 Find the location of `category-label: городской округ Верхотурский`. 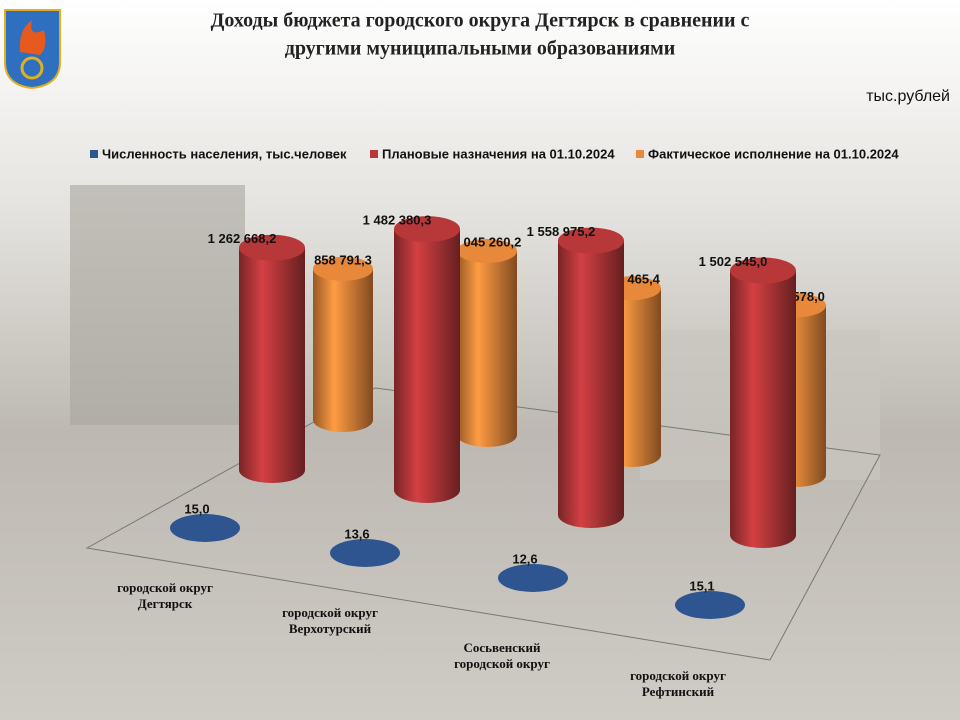

category-label: городской округ Верхотурский is located at coordinates (330, 620).